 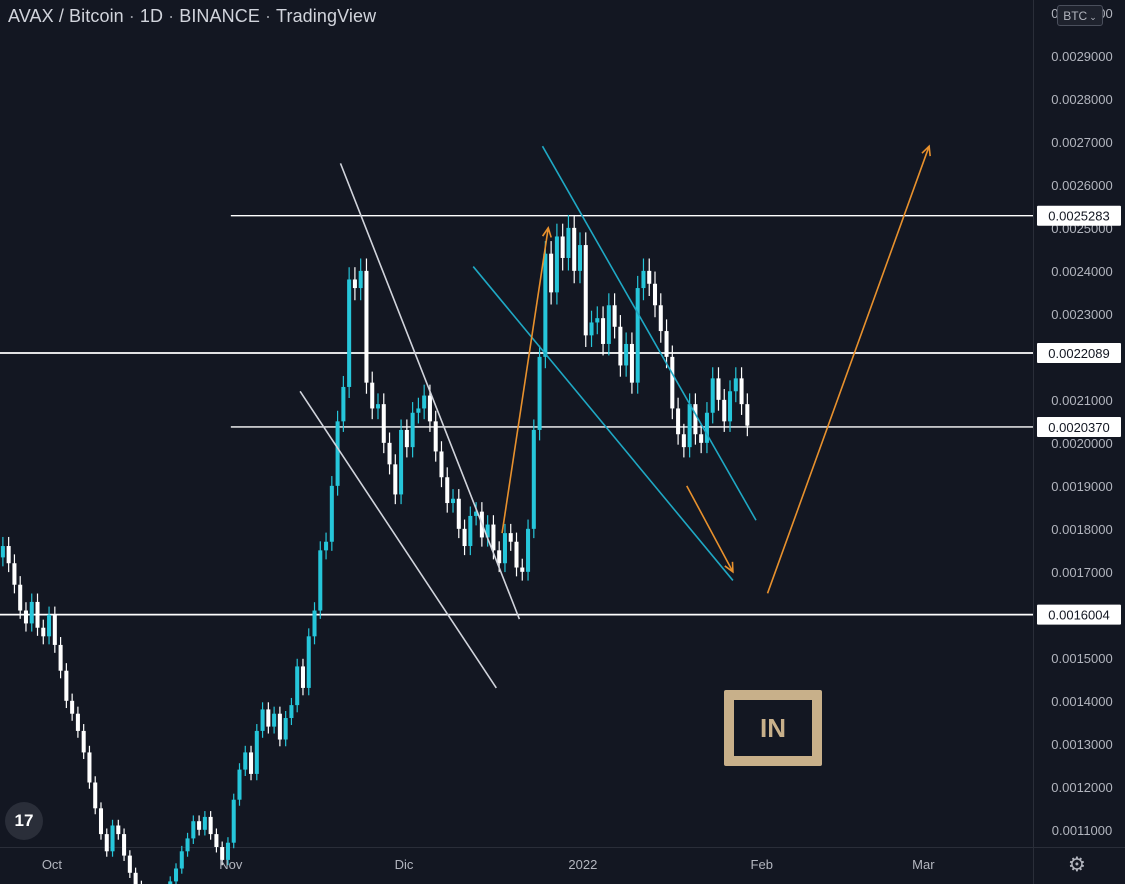 I want to click on gear-icon: ⚙, so click(x=1077, y=864).